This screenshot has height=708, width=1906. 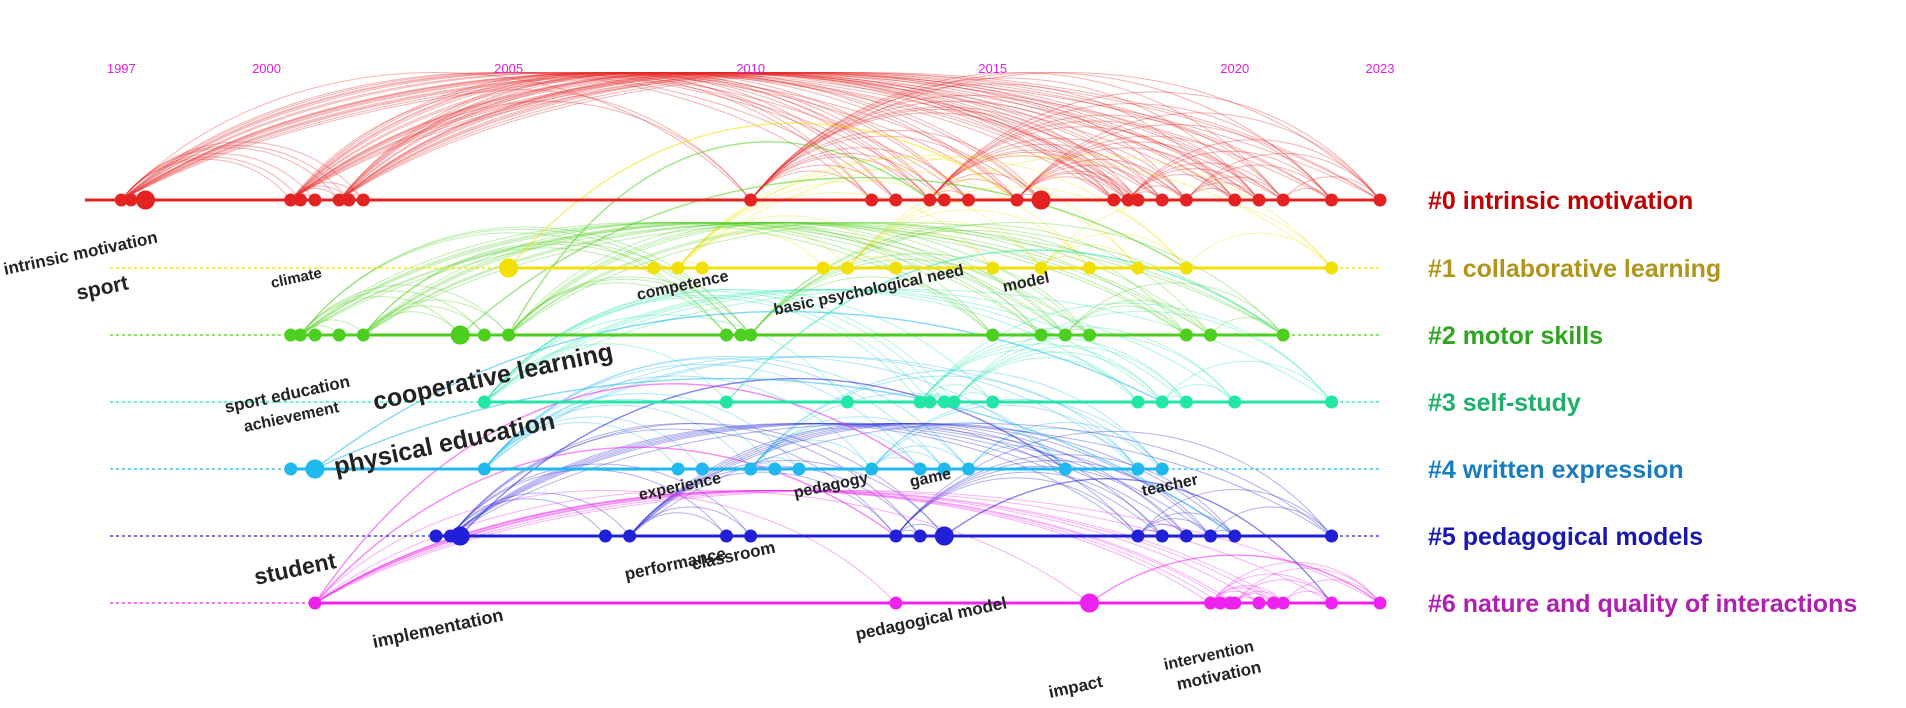 What do you see at coordinates (121, 68) in the screenshot?
I see `year-label-1997: 1997` at bounding box center [121, 68].